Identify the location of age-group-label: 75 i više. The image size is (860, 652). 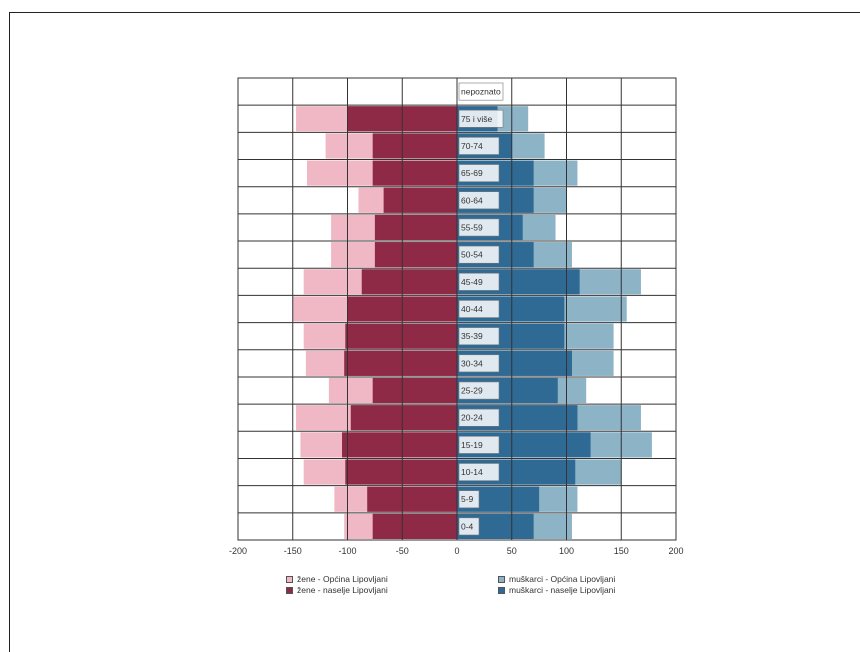
(476, 119).